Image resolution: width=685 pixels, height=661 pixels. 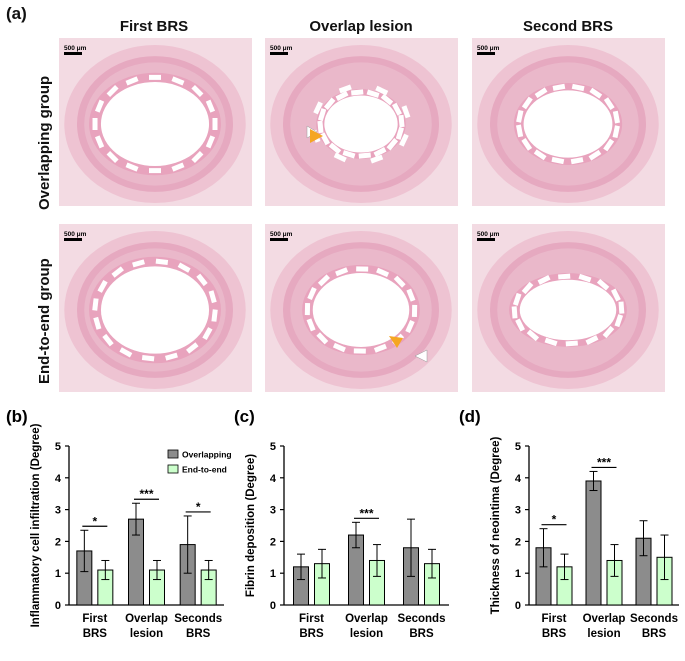 What do you see at coordinates (567, 26) in the screenshot?
I see `column-title-second-brs: Second BRS` at bounding box center [567, 26].